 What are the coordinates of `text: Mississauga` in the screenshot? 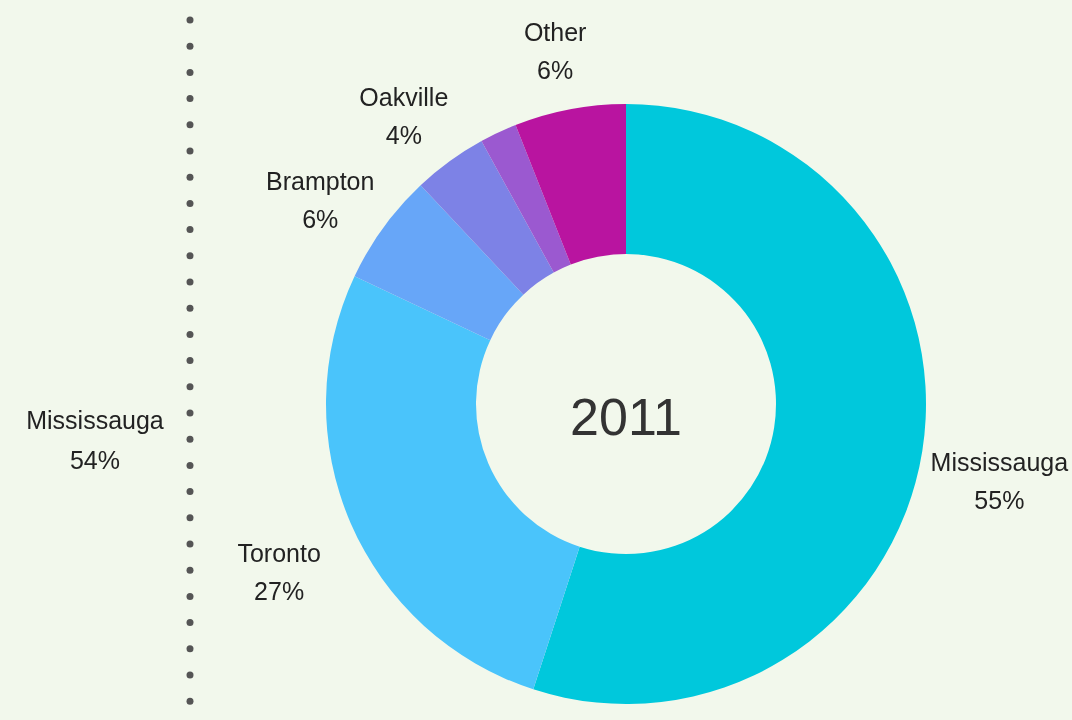 It's located at (95, 420).